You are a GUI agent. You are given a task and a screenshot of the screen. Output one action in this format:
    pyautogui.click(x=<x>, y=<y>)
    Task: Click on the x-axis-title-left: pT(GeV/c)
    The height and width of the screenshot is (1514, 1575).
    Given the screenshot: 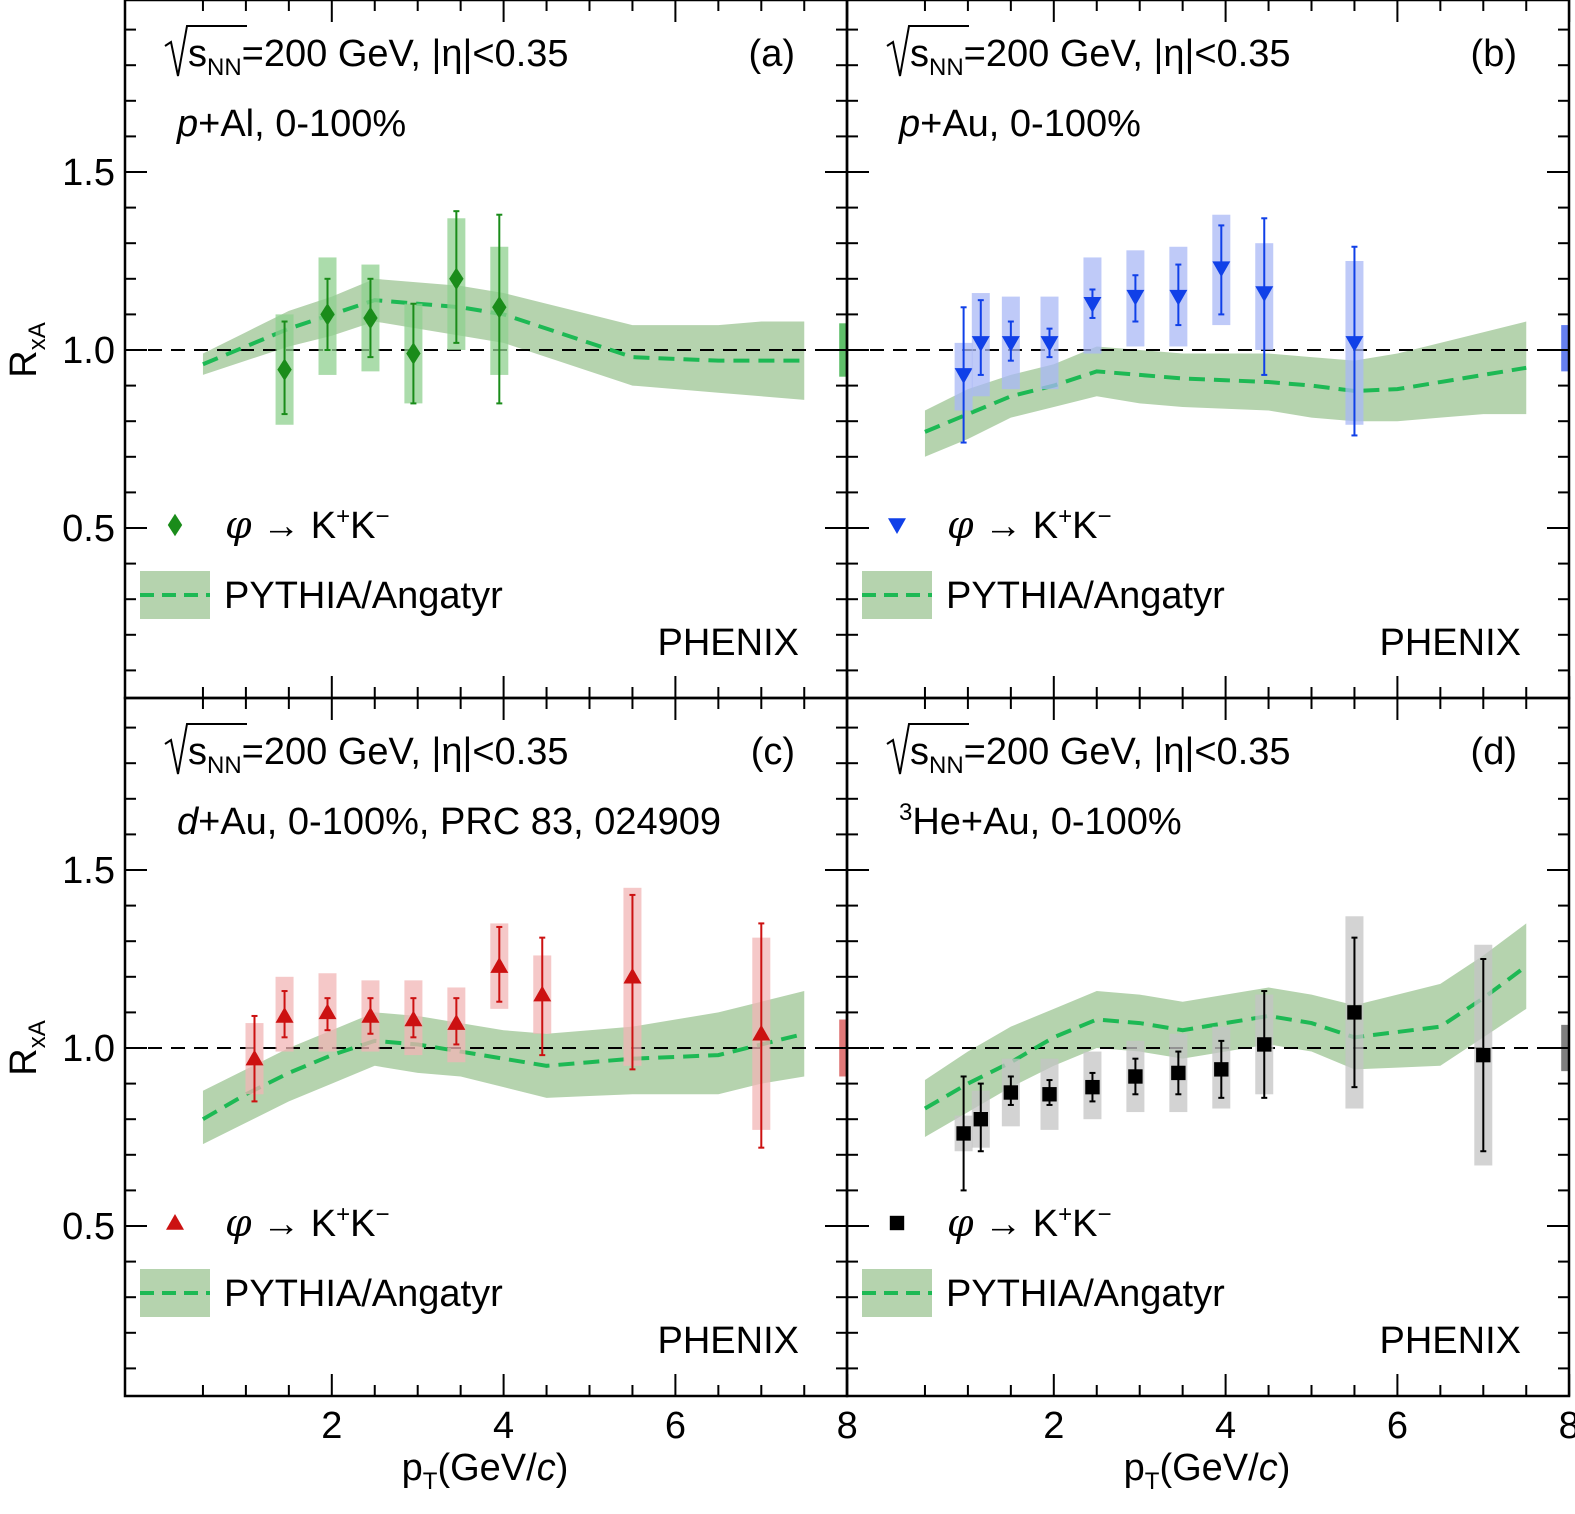 What is the action you would take?
    pyautogui.click(x=485, y=1471)
    